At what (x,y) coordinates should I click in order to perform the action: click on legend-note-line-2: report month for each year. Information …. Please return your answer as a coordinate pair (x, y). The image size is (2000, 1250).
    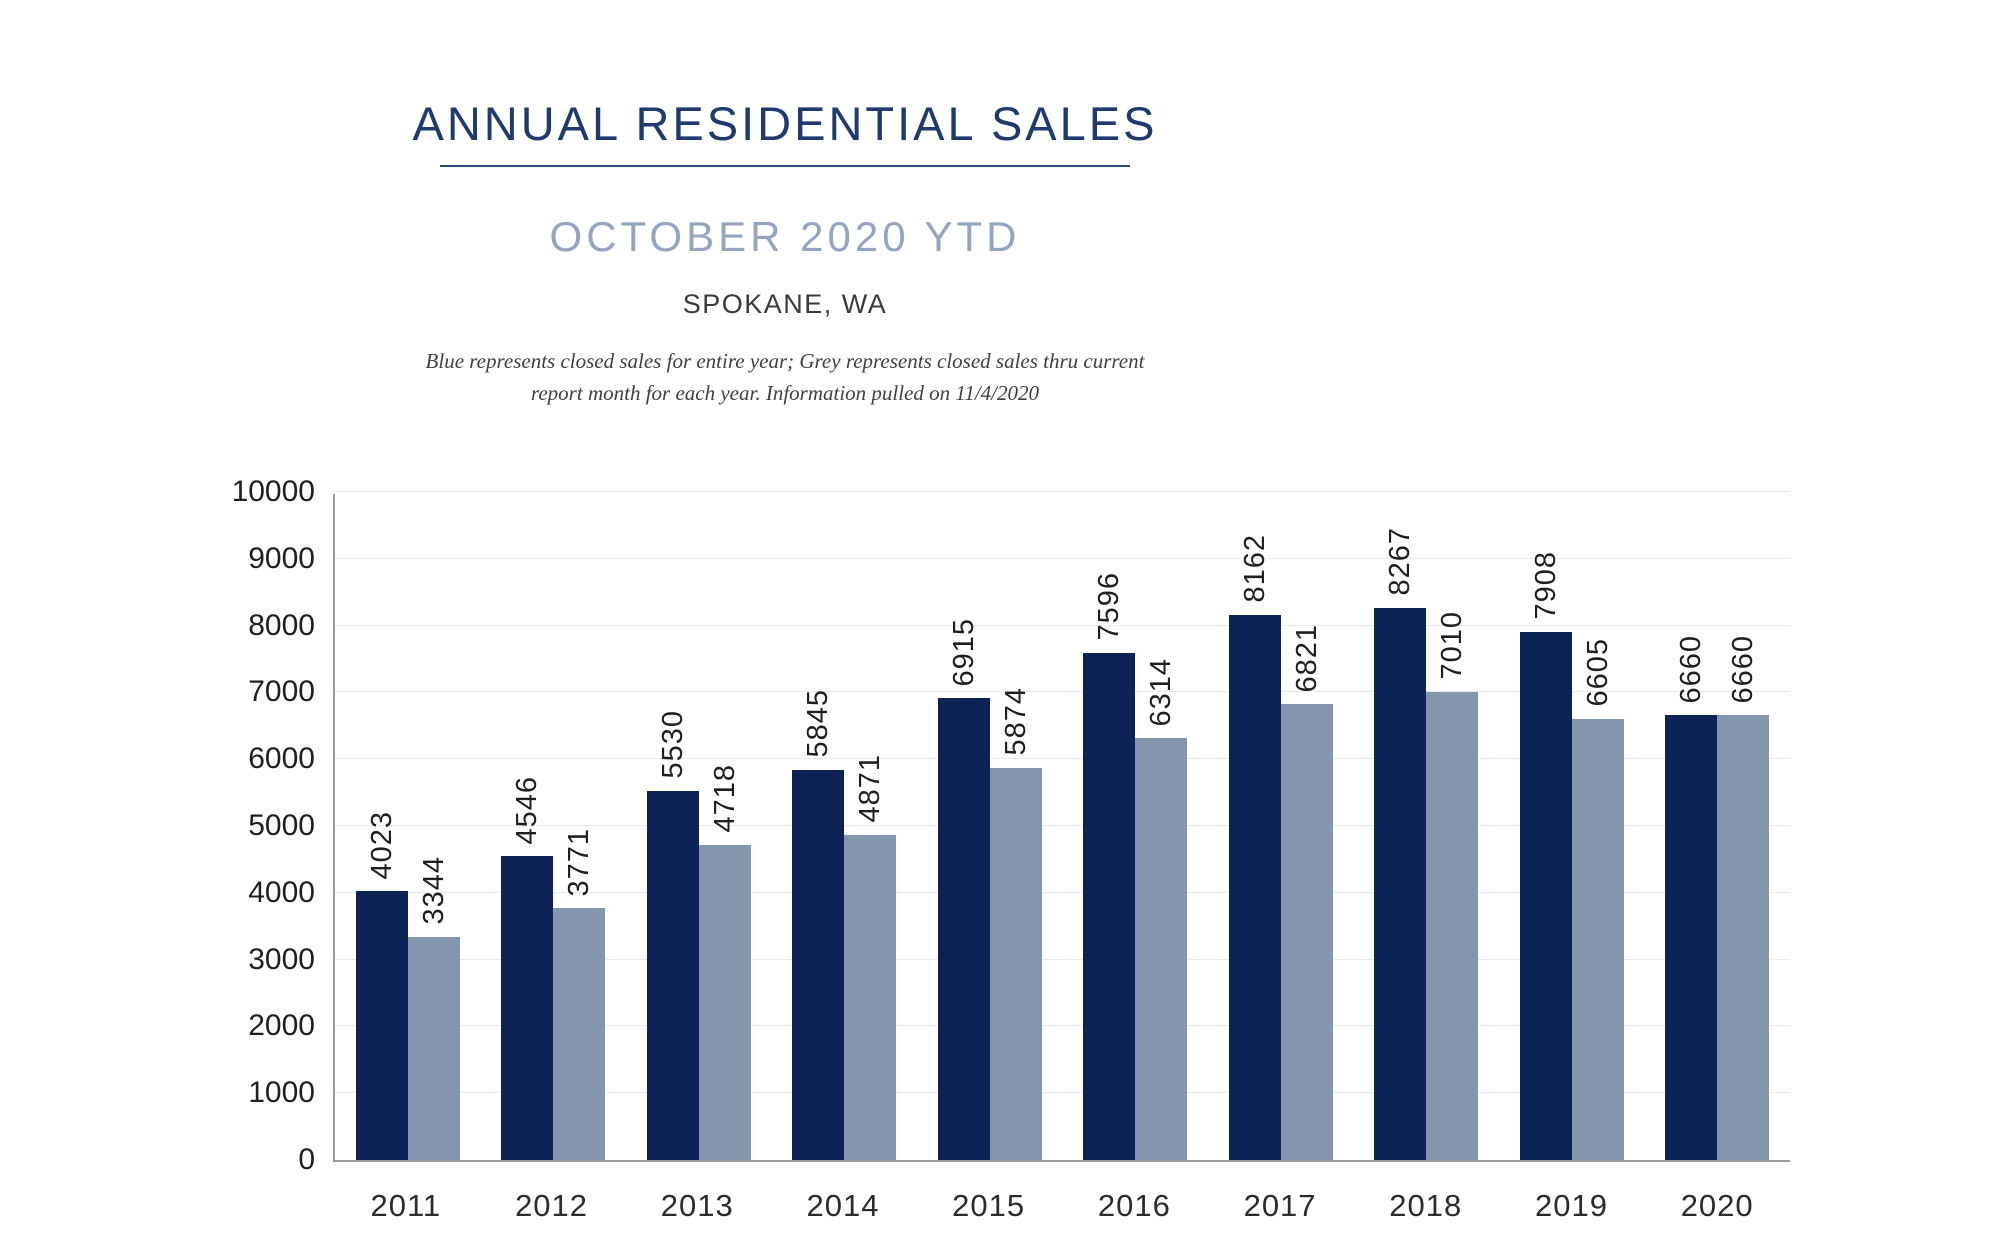
    Looking at the image, I should click on (785, 392).